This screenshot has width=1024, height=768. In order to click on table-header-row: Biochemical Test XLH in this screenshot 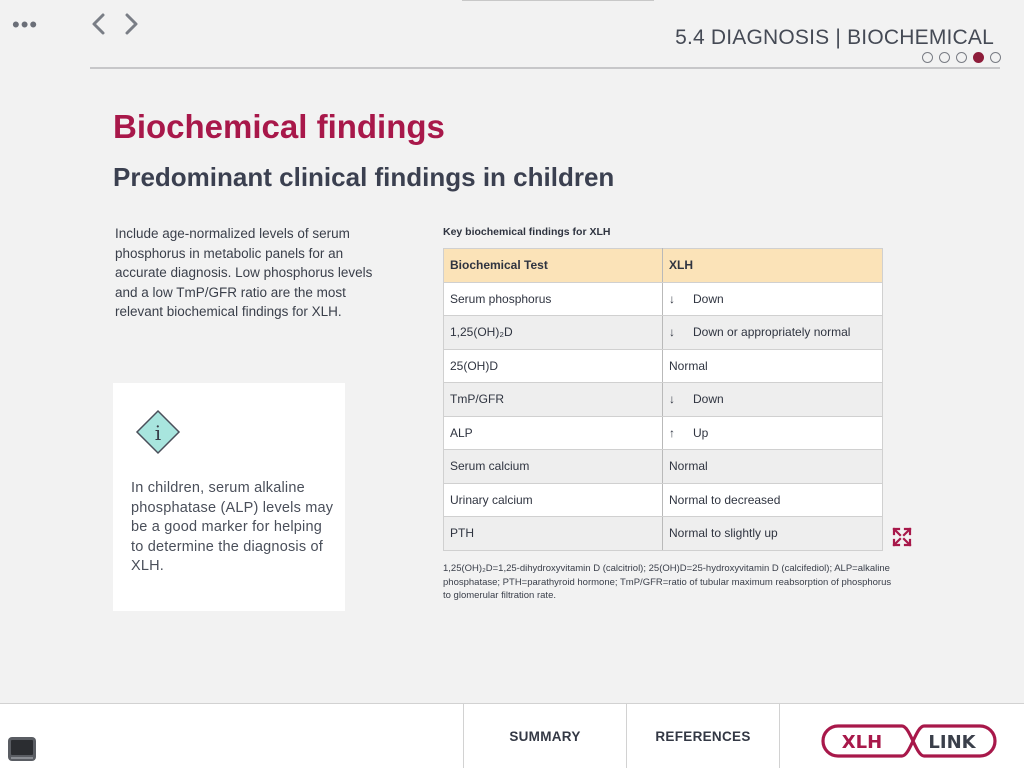, I will do `click(663, 265)`.